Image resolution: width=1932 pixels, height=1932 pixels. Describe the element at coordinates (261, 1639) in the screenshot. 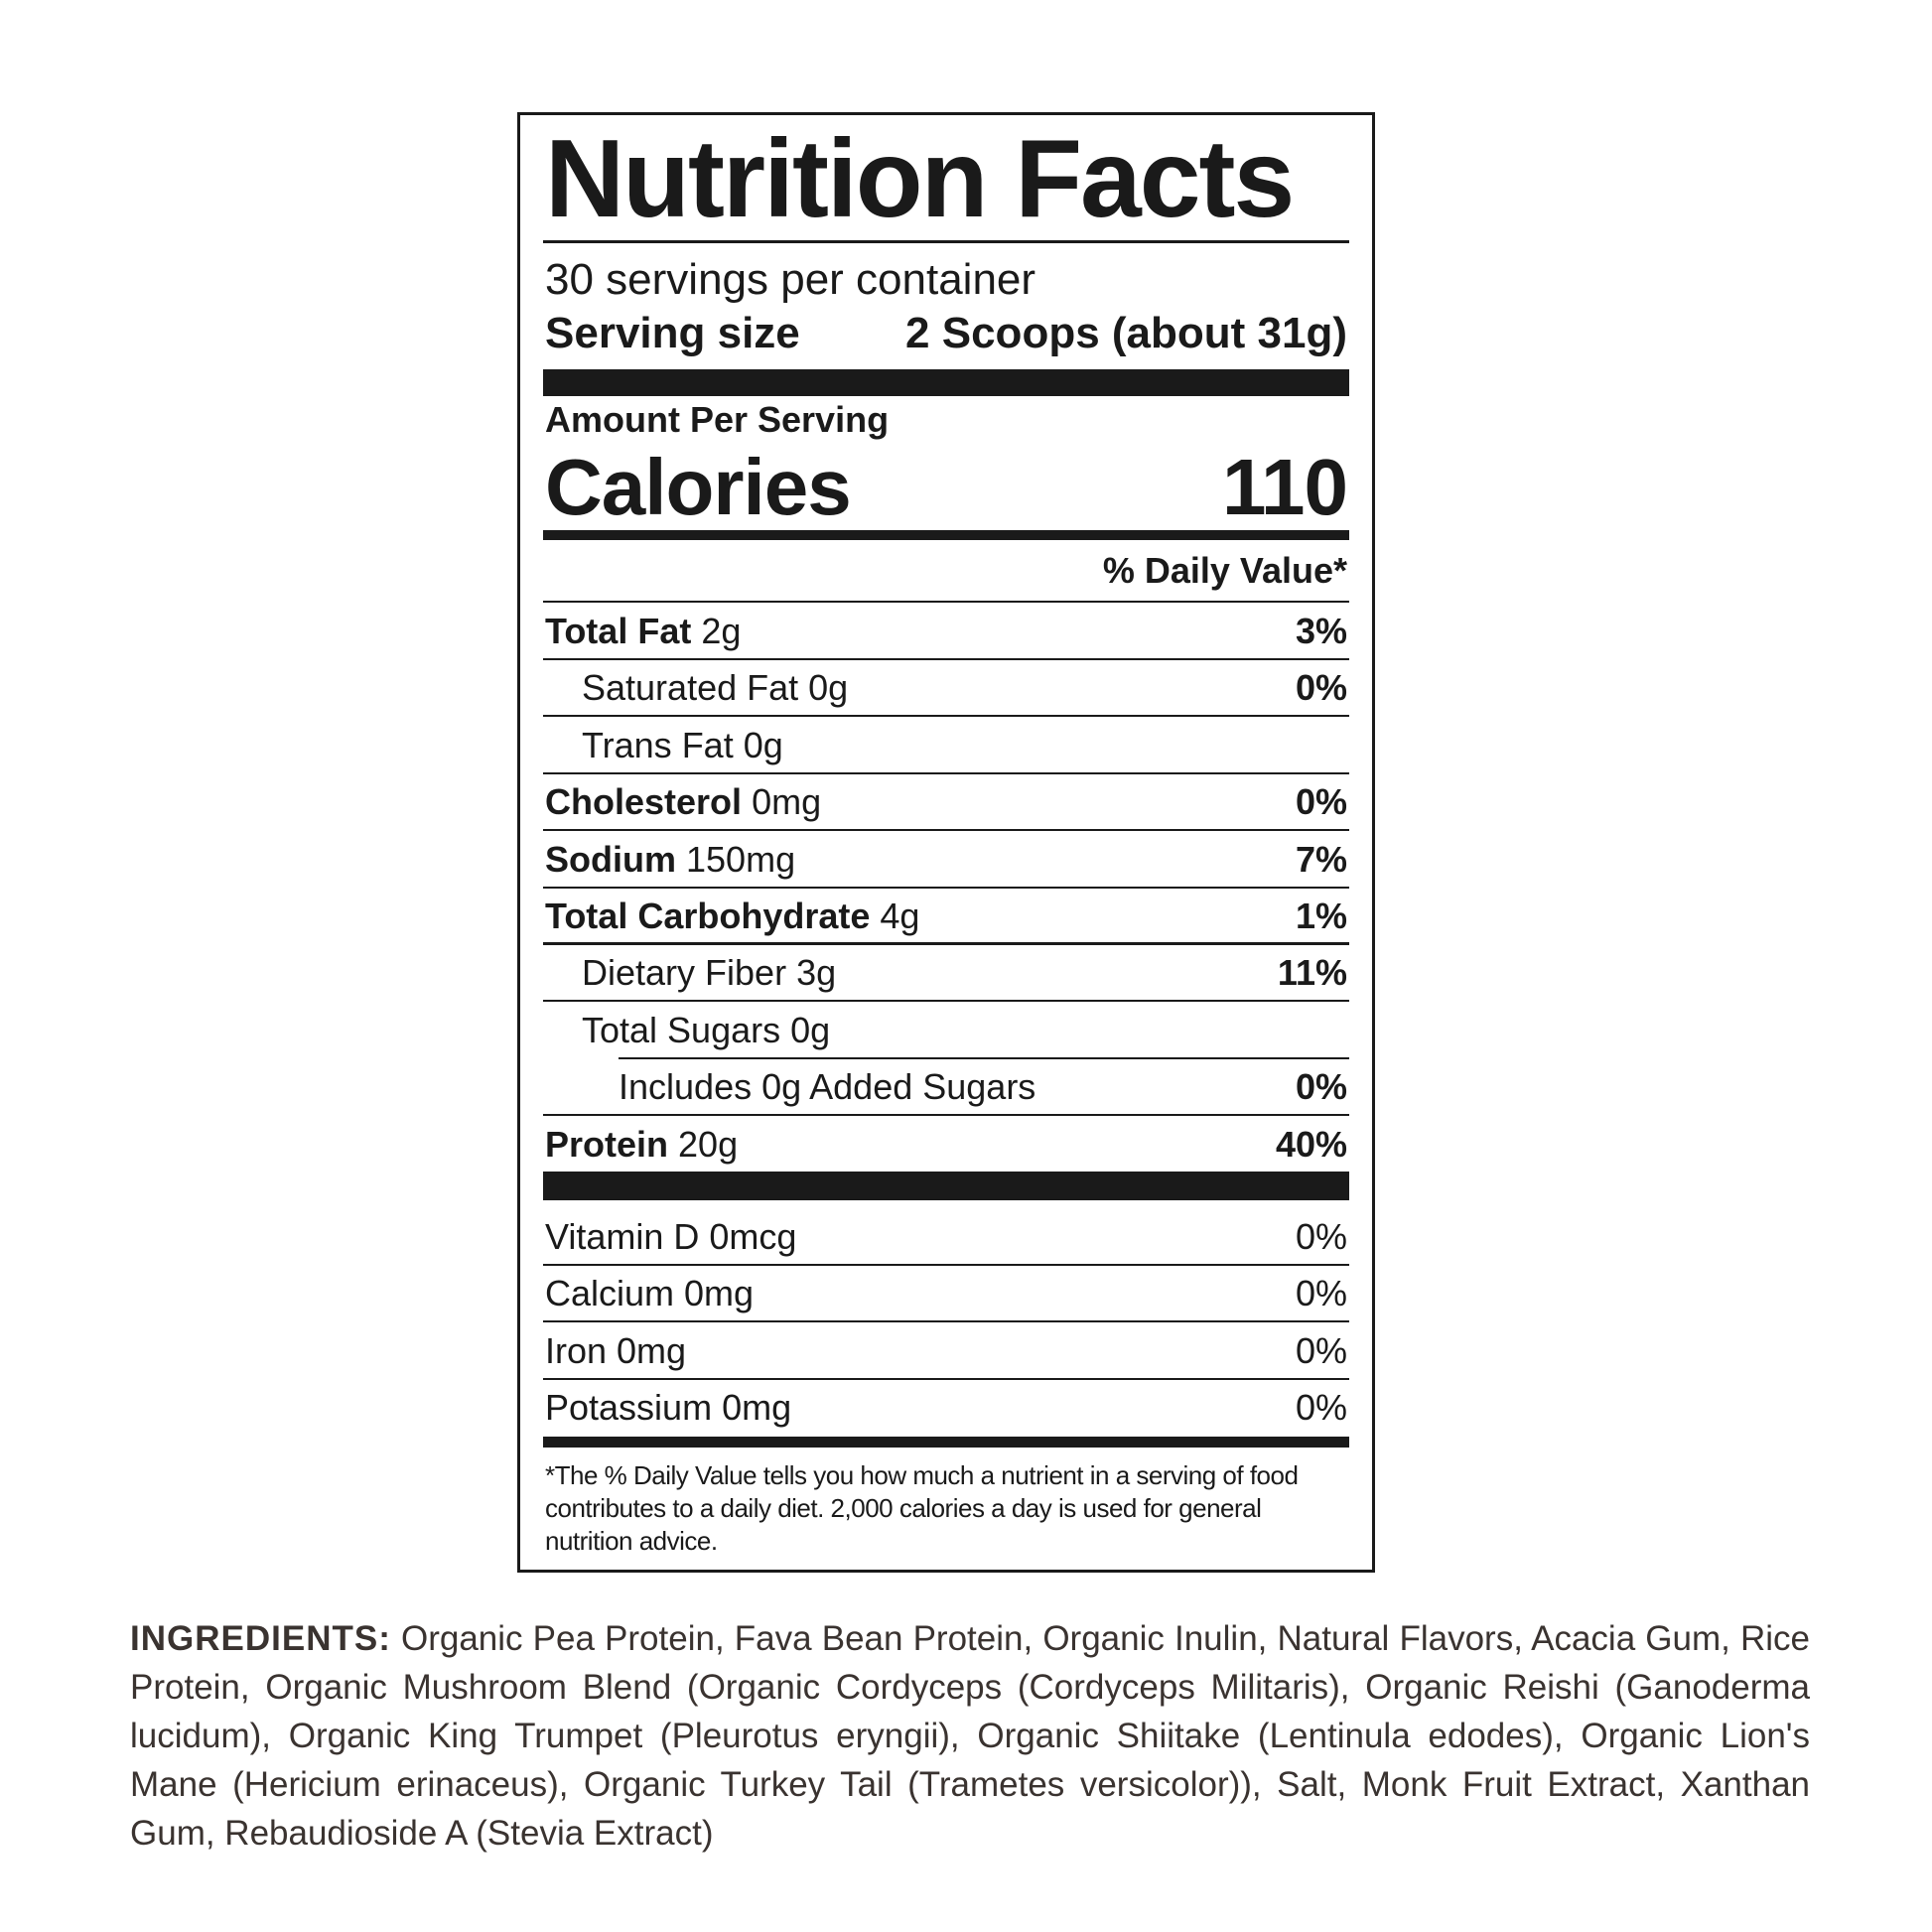

I see `ingredients-heading: INGREDIENTS:` at that location.